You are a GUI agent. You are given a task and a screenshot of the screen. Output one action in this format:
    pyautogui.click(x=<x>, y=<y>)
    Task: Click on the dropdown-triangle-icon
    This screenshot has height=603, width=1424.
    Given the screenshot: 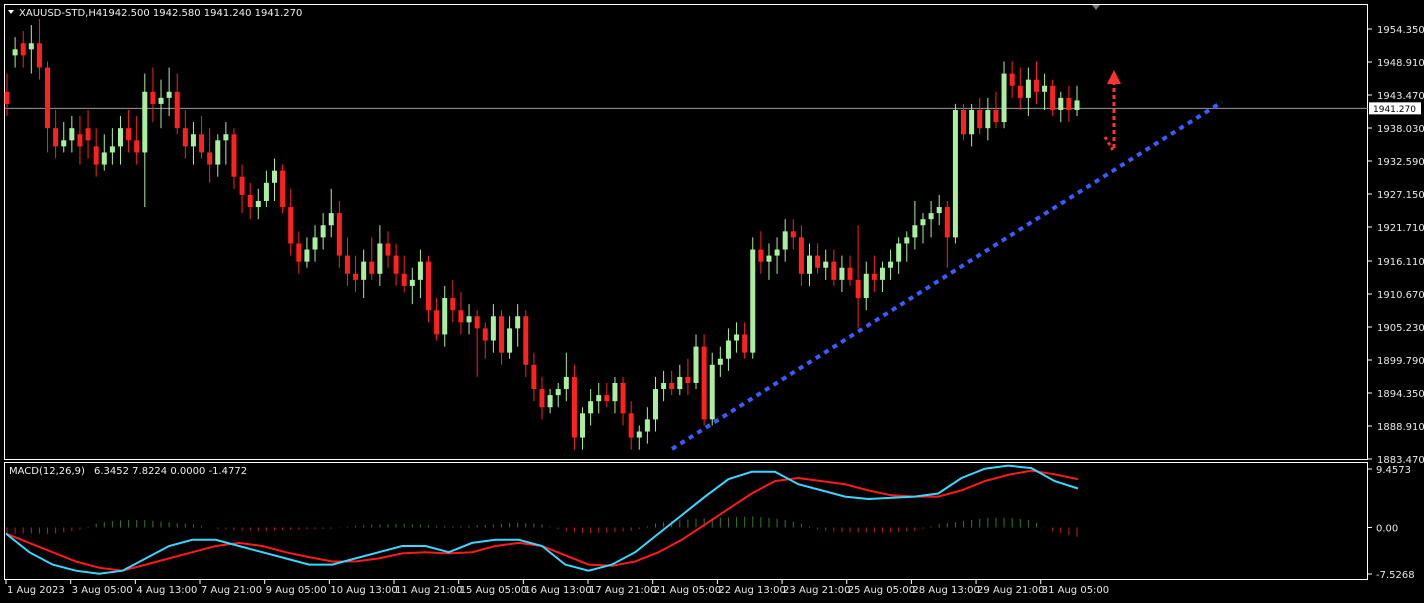 What is the action you would take?
    pyautogui.click(x=11, y=12)
    